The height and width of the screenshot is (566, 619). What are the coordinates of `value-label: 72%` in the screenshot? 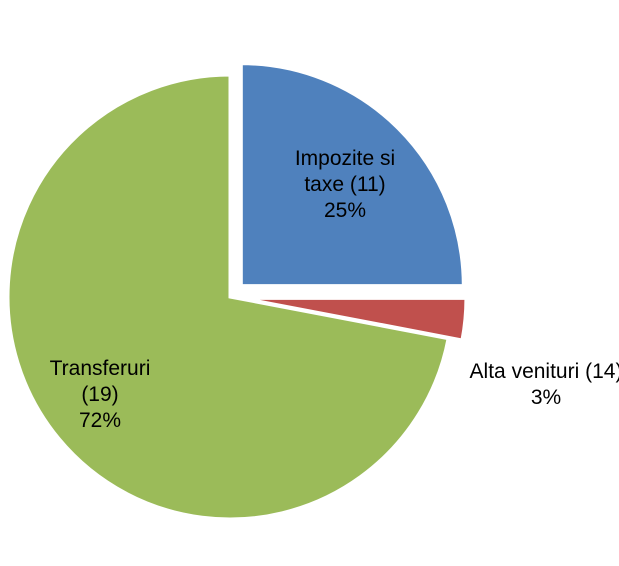 It's located at (100, 420).